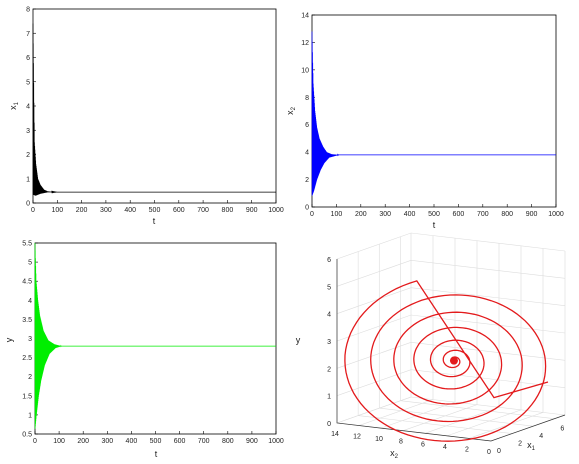 This screenshot has width=579, height=464. What do you see at coordinates (28, 179) in the screenshot?
I see `ytick-label: 1` at bounding box center [28, 179].